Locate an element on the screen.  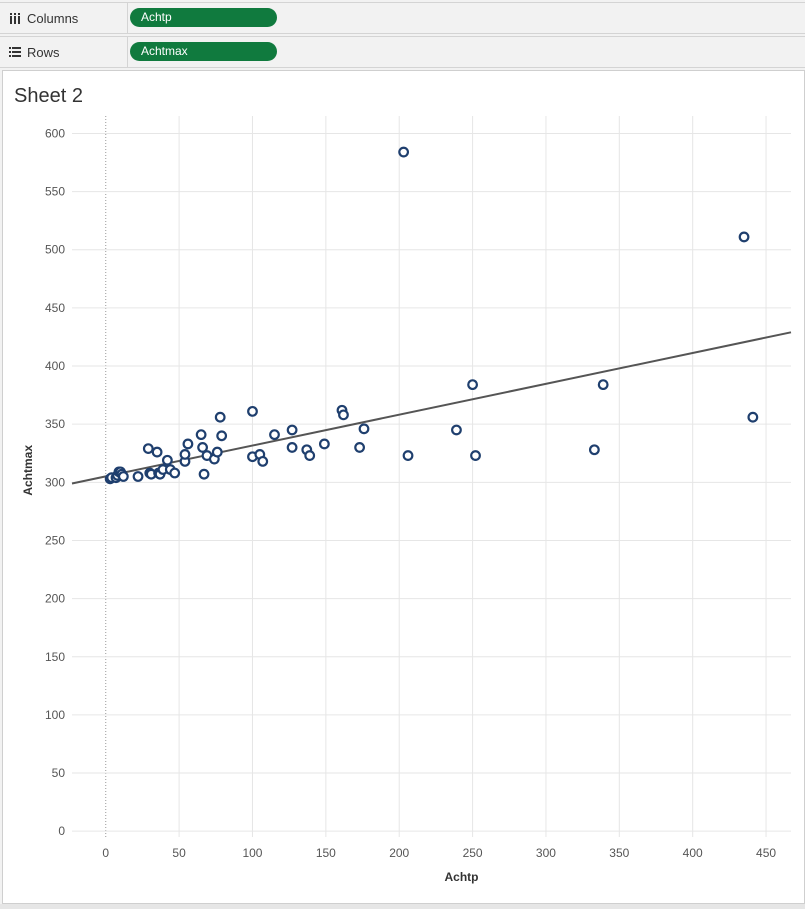
y-tick-label: 250 is located at coordinates (55, 540).